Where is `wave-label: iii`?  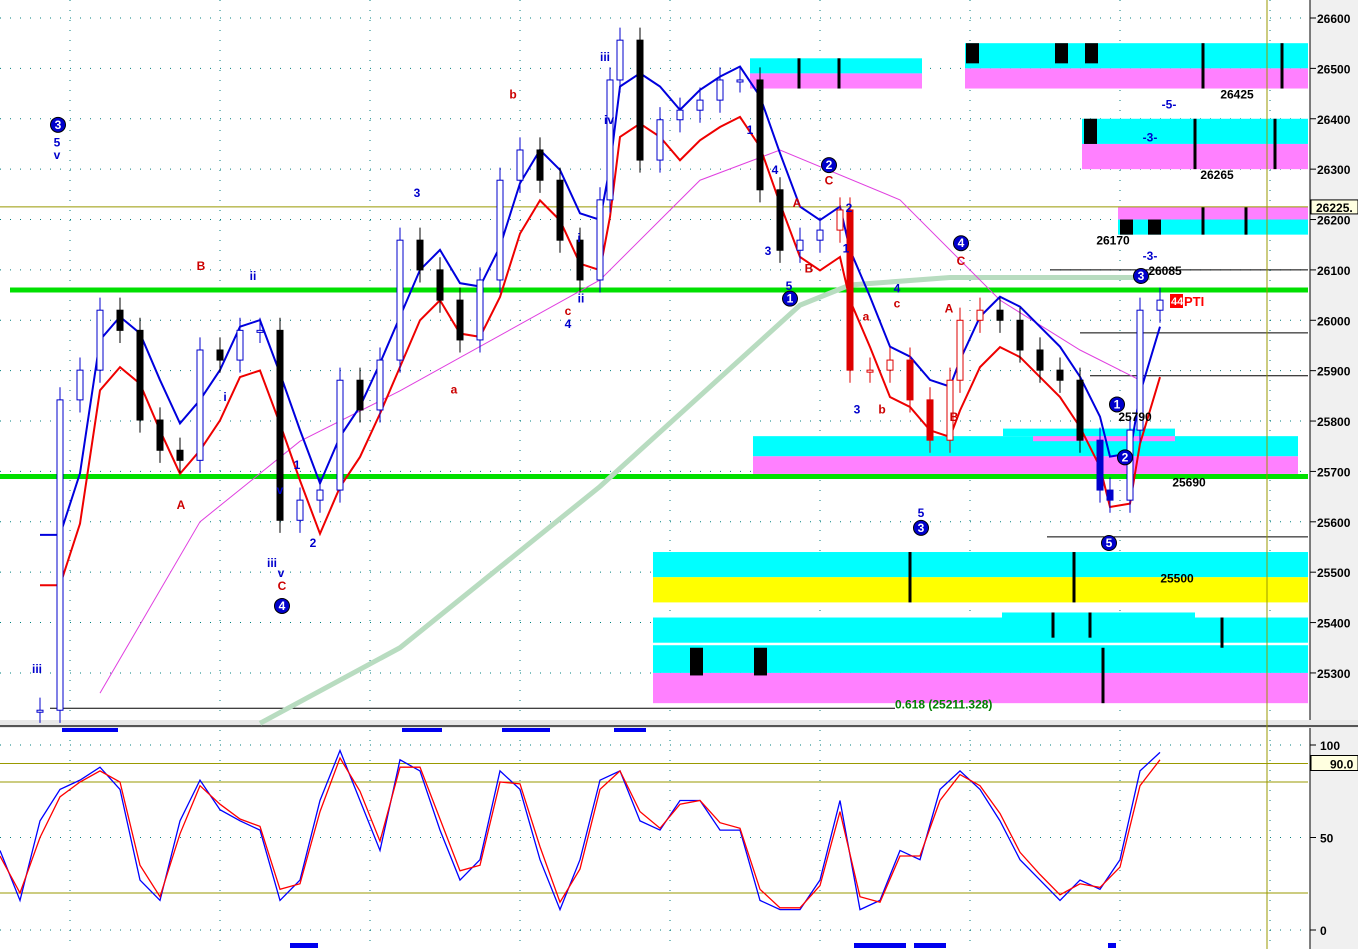 wave-label: iii is located at coordinates (37, 669).